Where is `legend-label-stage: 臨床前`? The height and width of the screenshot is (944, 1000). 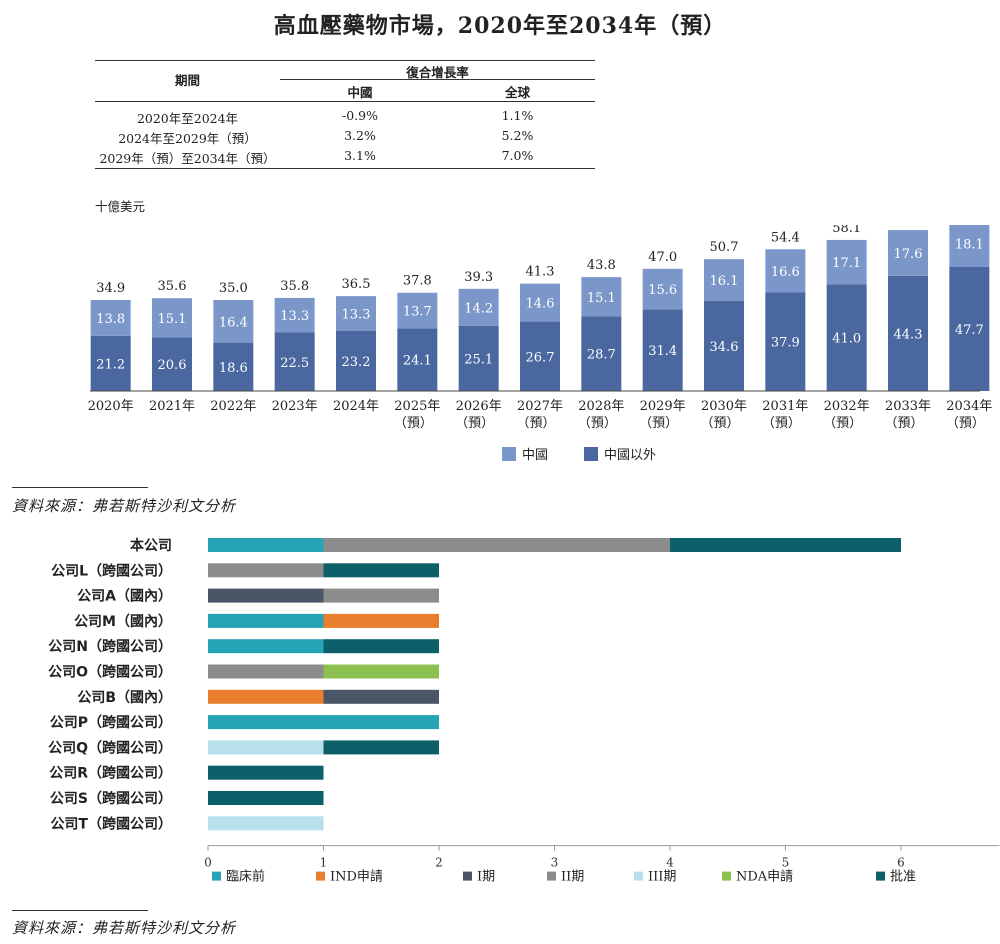
legend-label-stage: 臨床前 is located at coordinates (245, 877).